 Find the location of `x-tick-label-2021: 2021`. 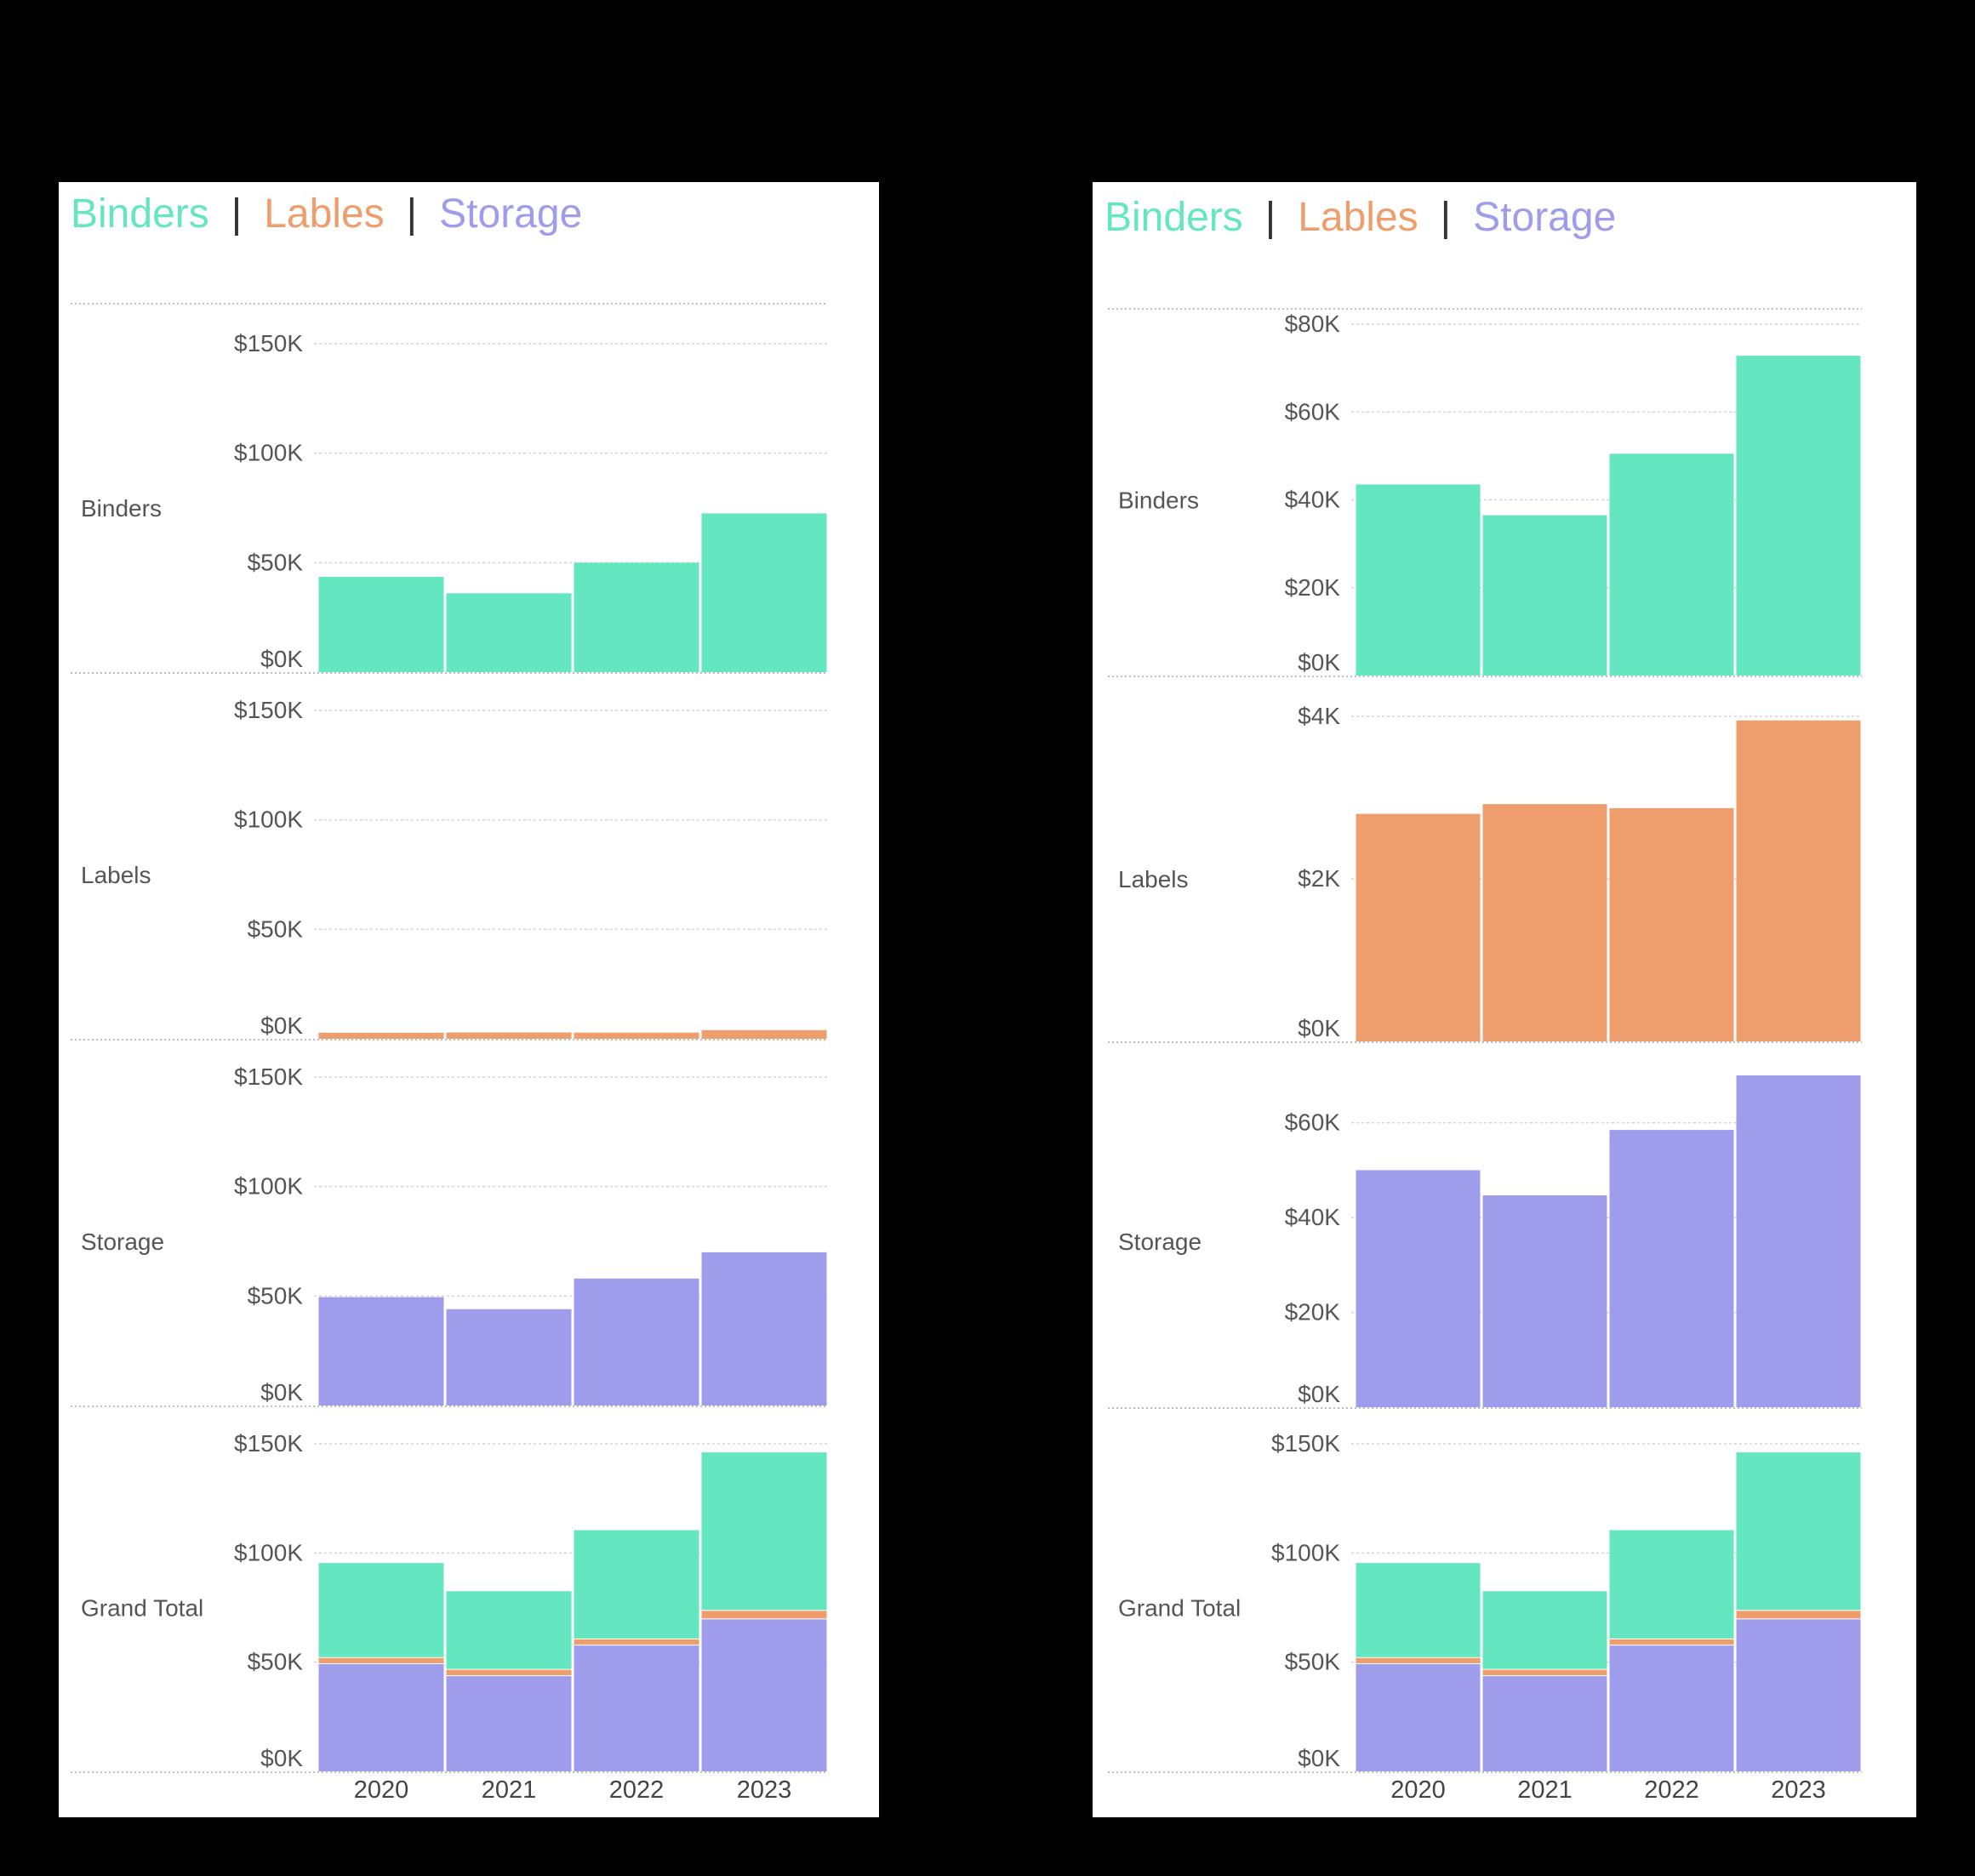

x-tick-label-2021: 2021 is located at coordinates (509, 1790).